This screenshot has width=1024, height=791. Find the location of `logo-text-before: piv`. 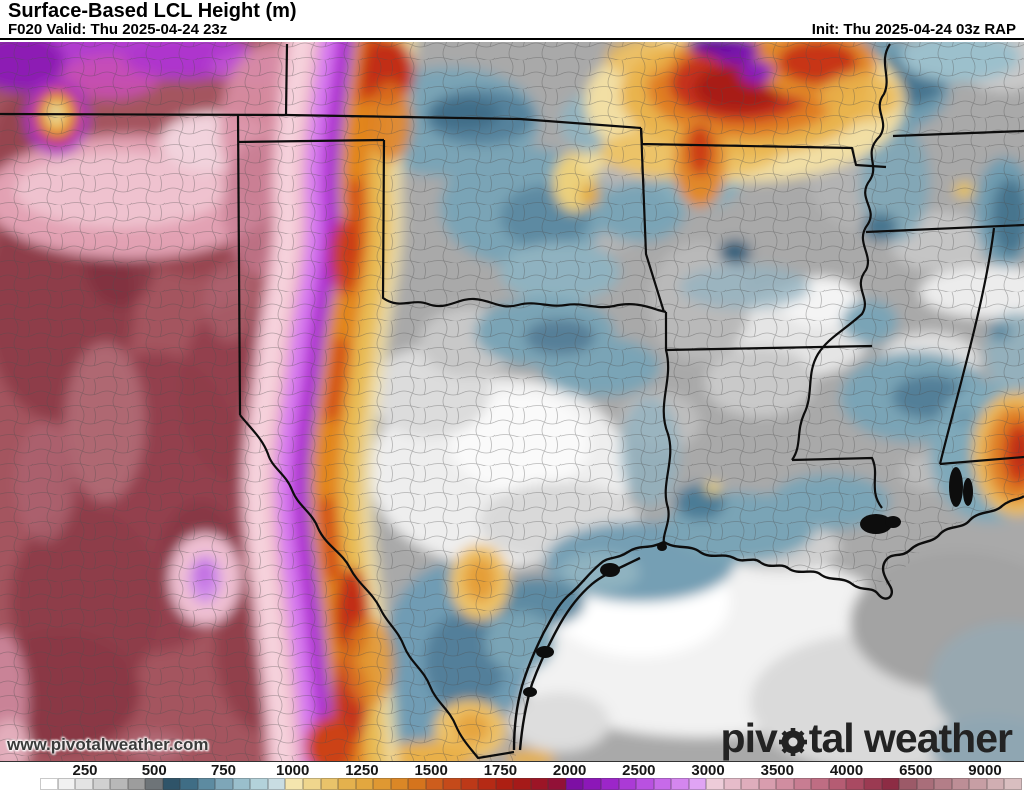

logo-text-before: piv is located at coordinates (749, 738).